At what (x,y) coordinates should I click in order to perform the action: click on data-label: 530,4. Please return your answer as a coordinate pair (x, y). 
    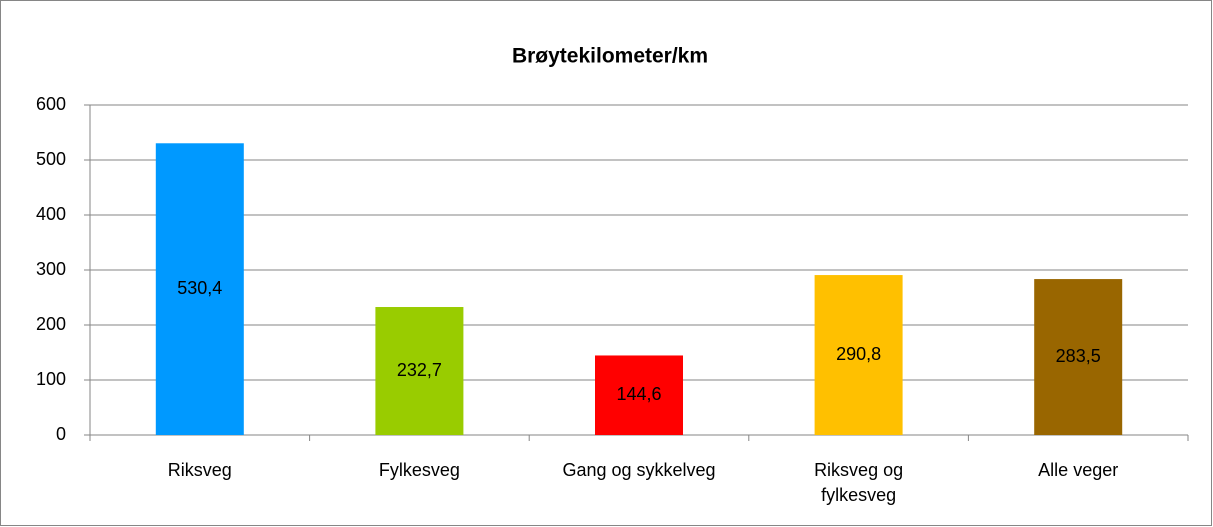
    Looking at the image, I should click on (199, 288).